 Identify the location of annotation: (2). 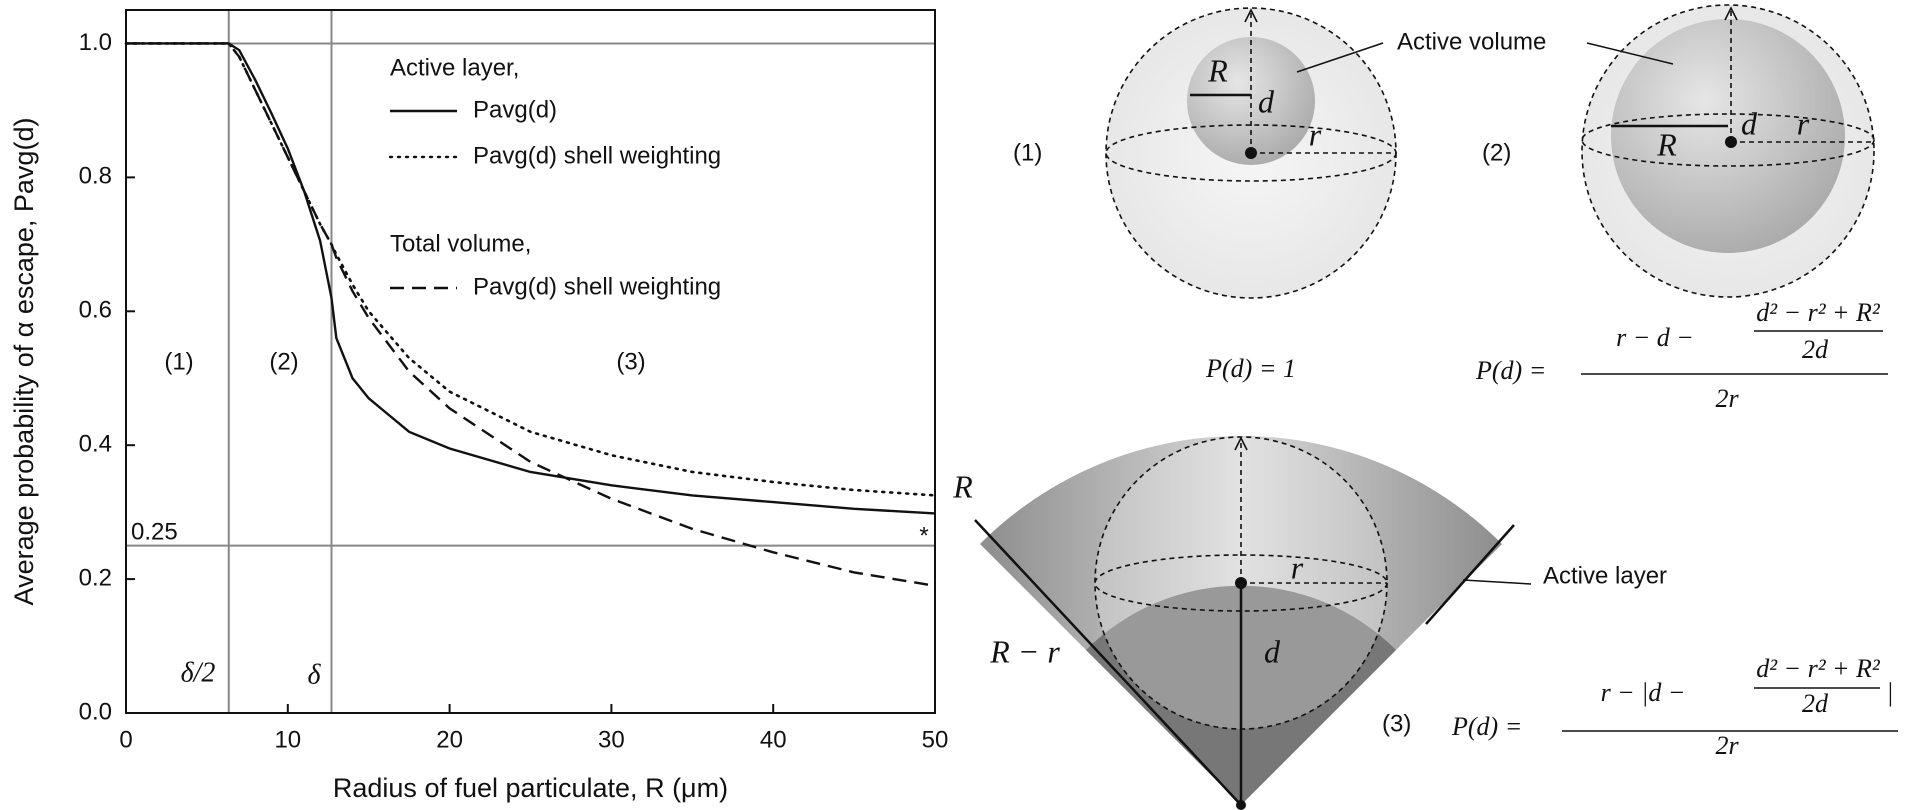
(283, 361).